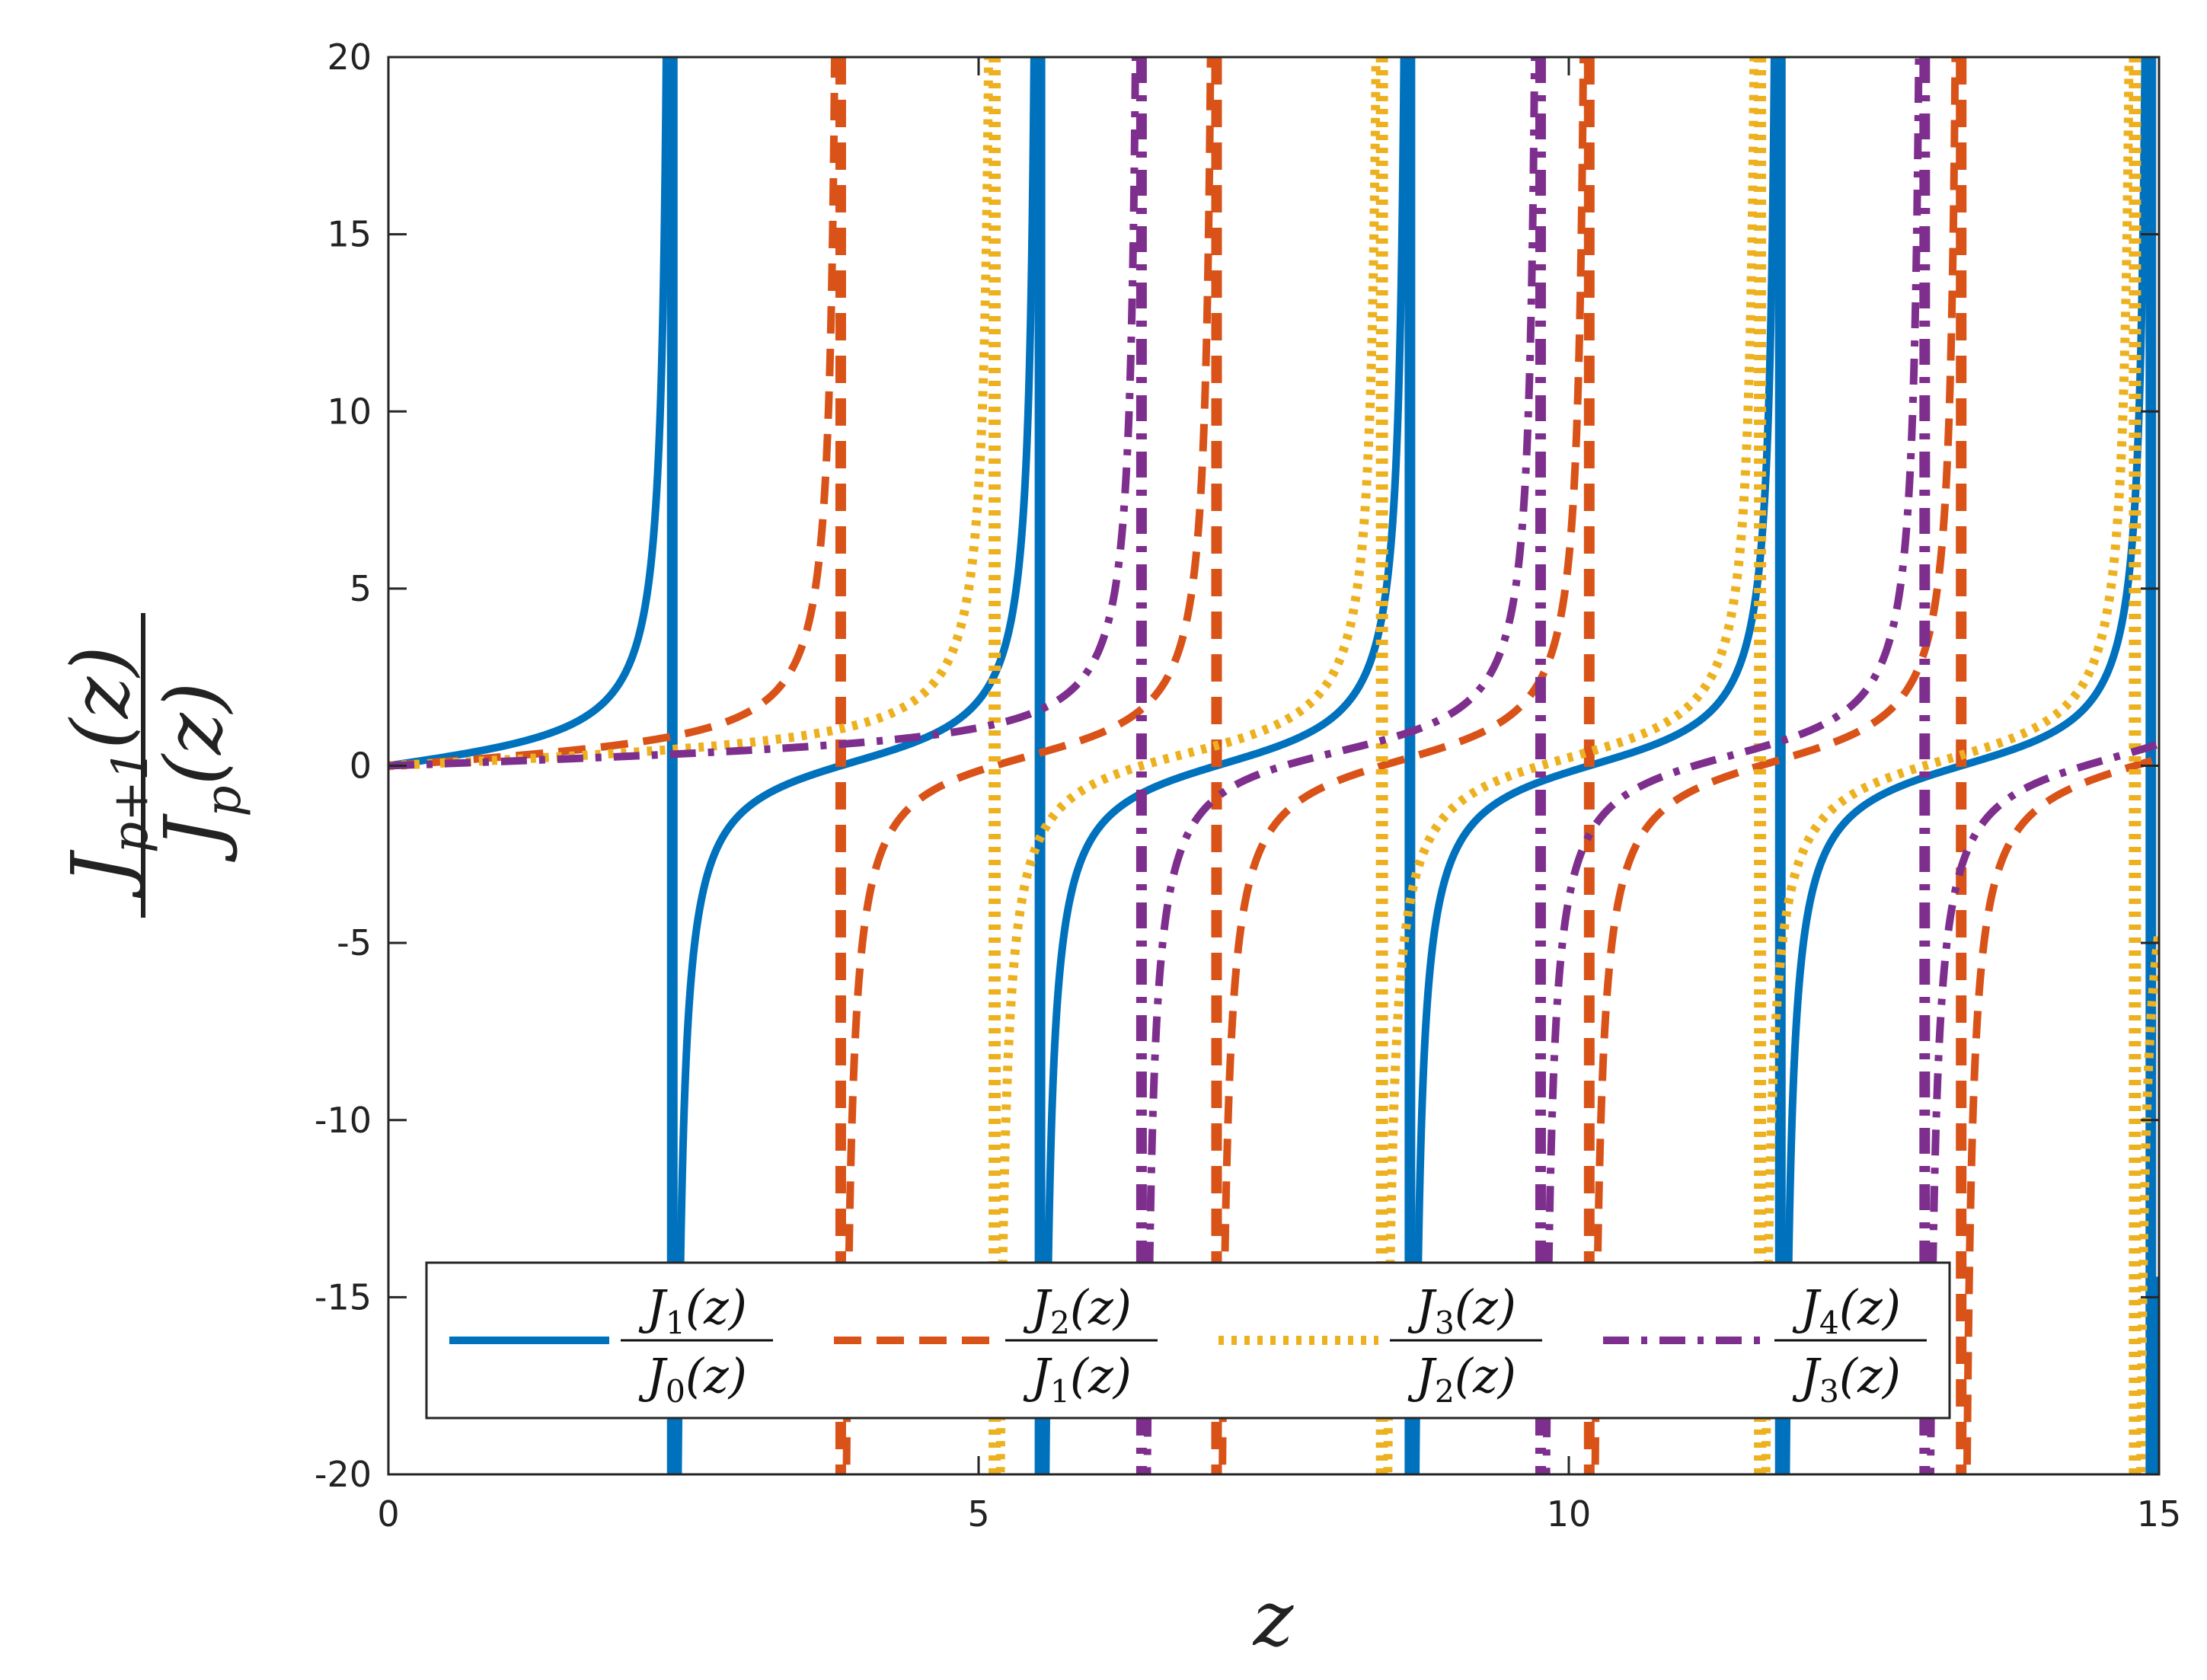  Describe the element at coordinates (1188, 1340) in the screenshot. I see `legend: J1(z)J0(z)J2(z)J1(z)J3(z)J2(z)J4(z)J3(z)` at that location.